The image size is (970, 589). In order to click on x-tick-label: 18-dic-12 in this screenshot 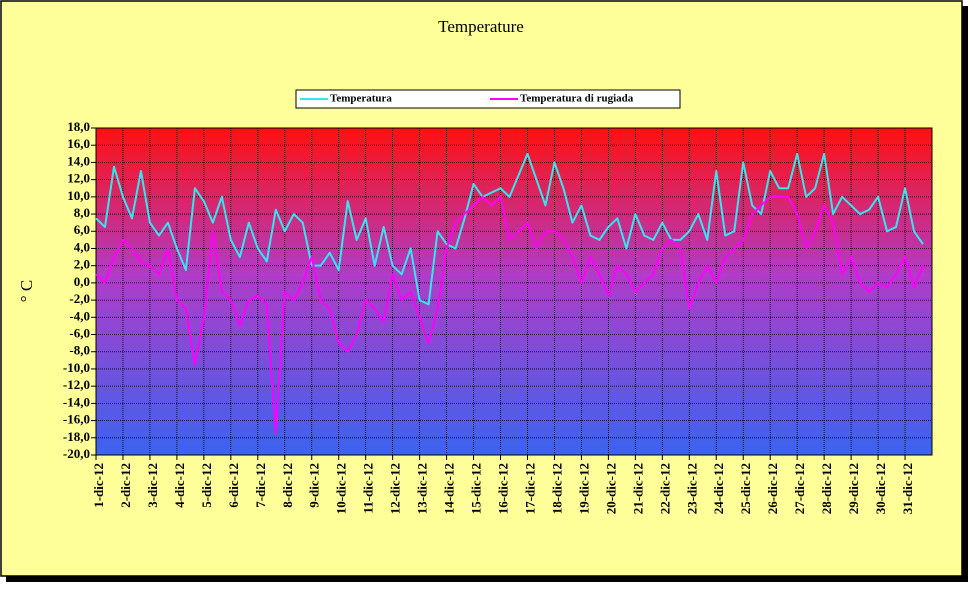, I will do `click(556, 488)`.